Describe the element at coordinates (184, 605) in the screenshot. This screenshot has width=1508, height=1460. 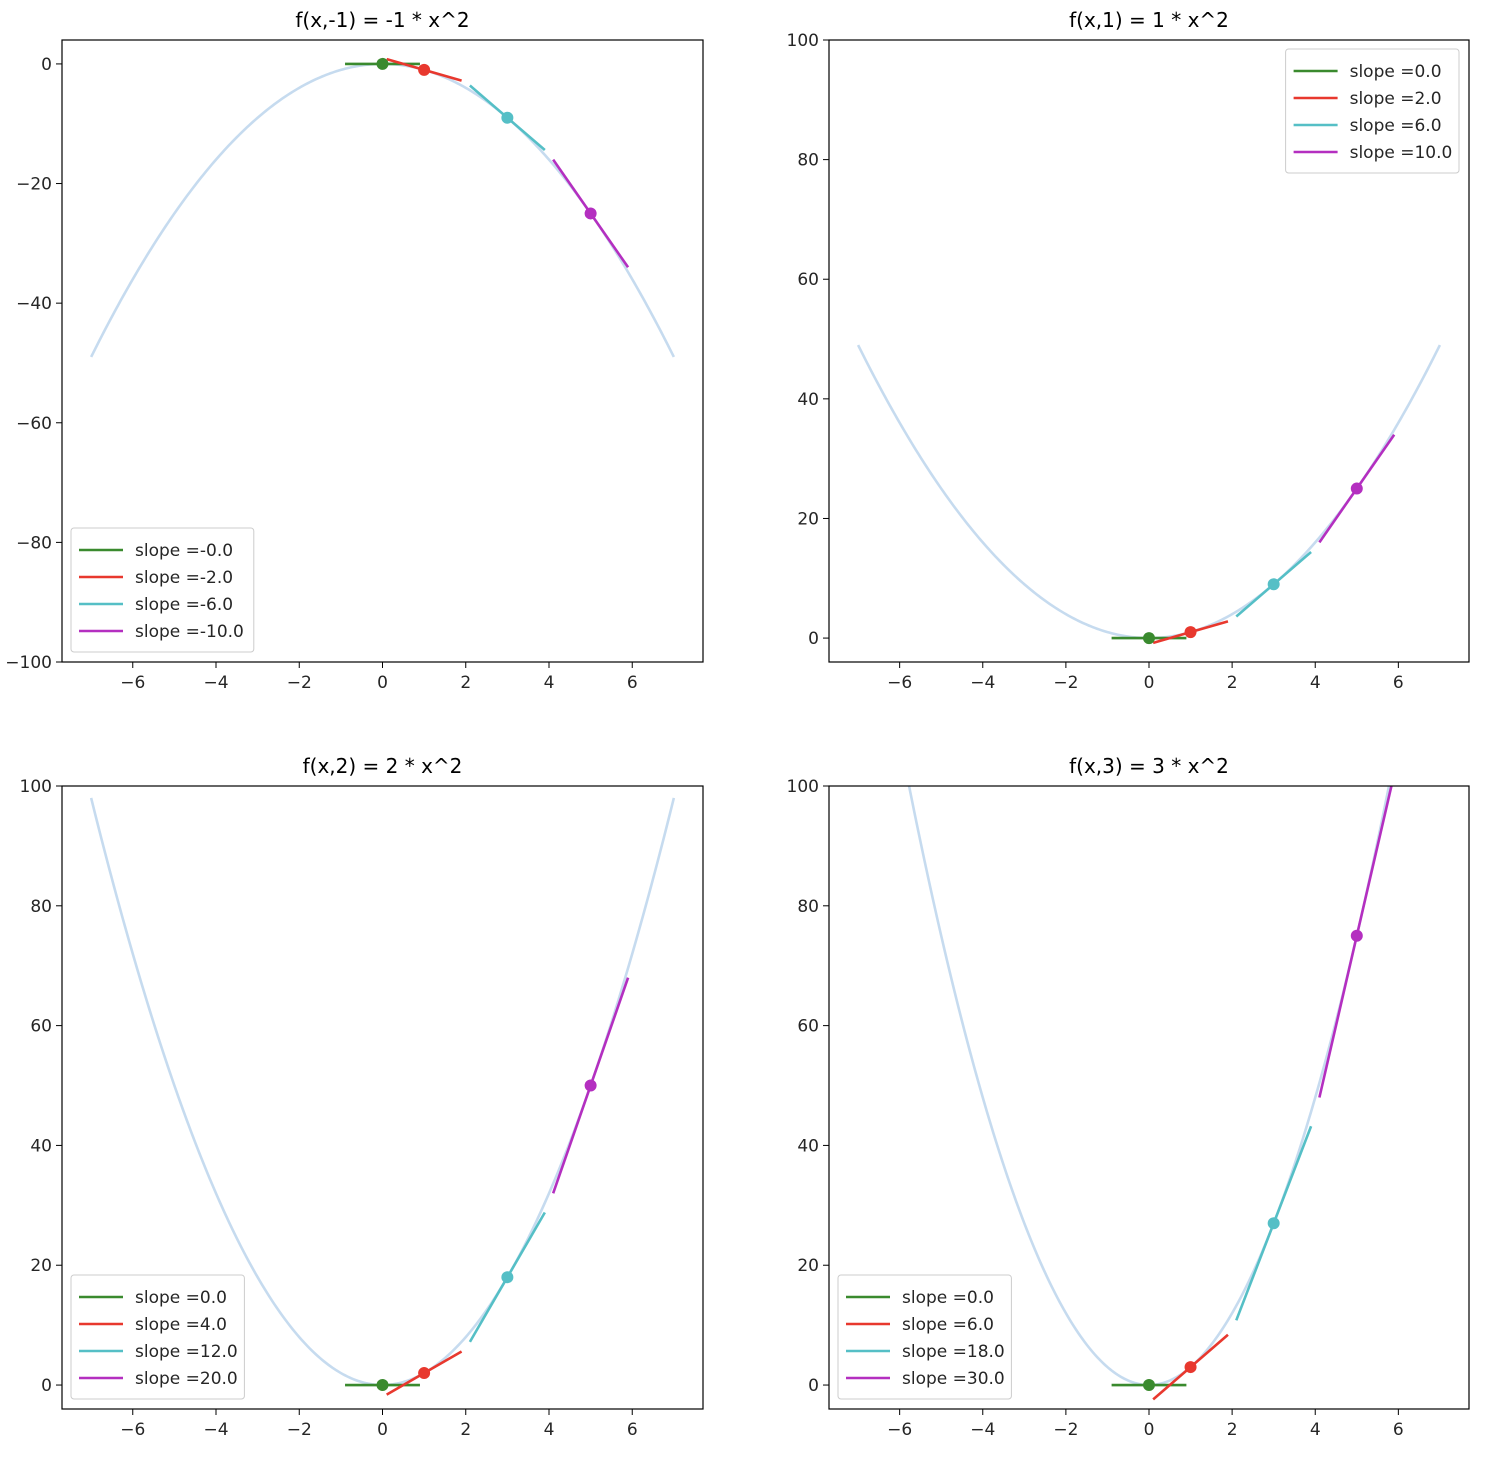
I see `legend-label: slope =-6.0` at that location.